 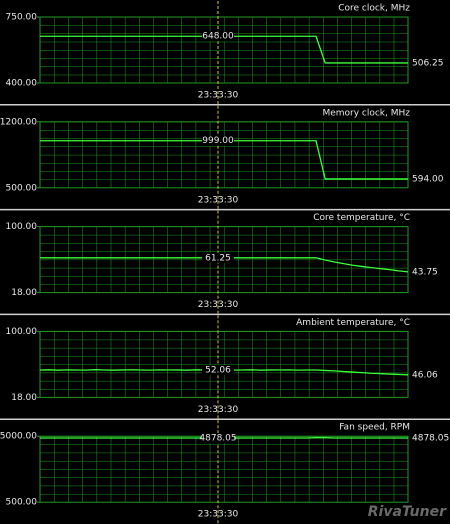 I want to click on panel-title: Core clock, MHz, so click(x=374, y=9).